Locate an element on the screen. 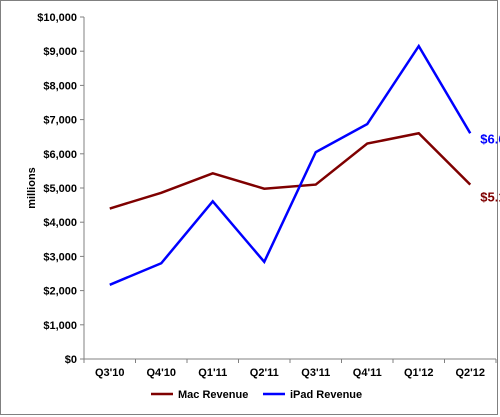  mac-revenue-end-label: $5.1 B is located at coordinates (490, 197).